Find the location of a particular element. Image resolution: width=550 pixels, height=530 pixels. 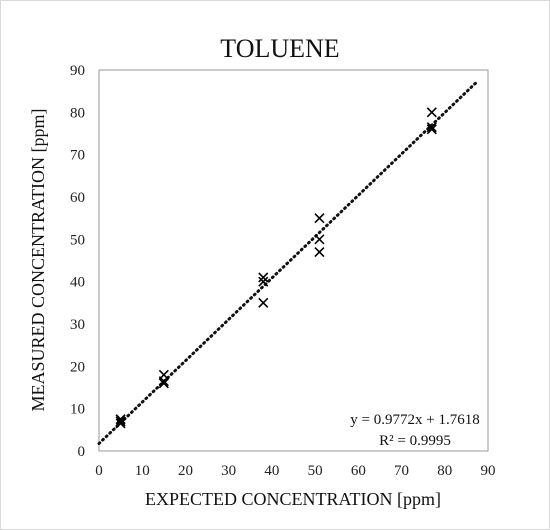

x-tick-label: 30 is located at coordinates (228, 471).